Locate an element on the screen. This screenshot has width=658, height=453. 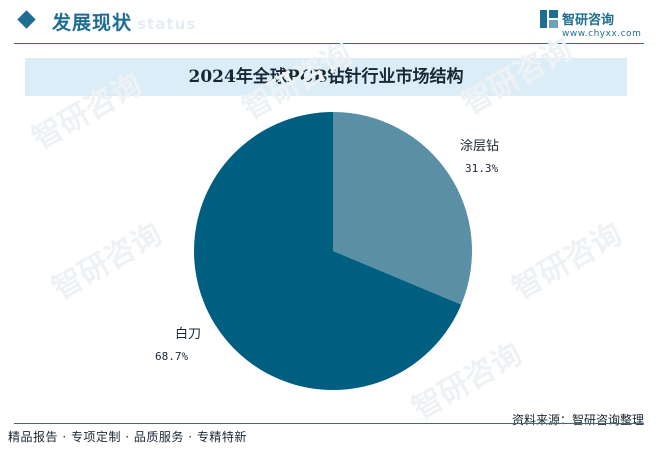
slice-label: 涂层钻 is located at coordinates (479, 146).